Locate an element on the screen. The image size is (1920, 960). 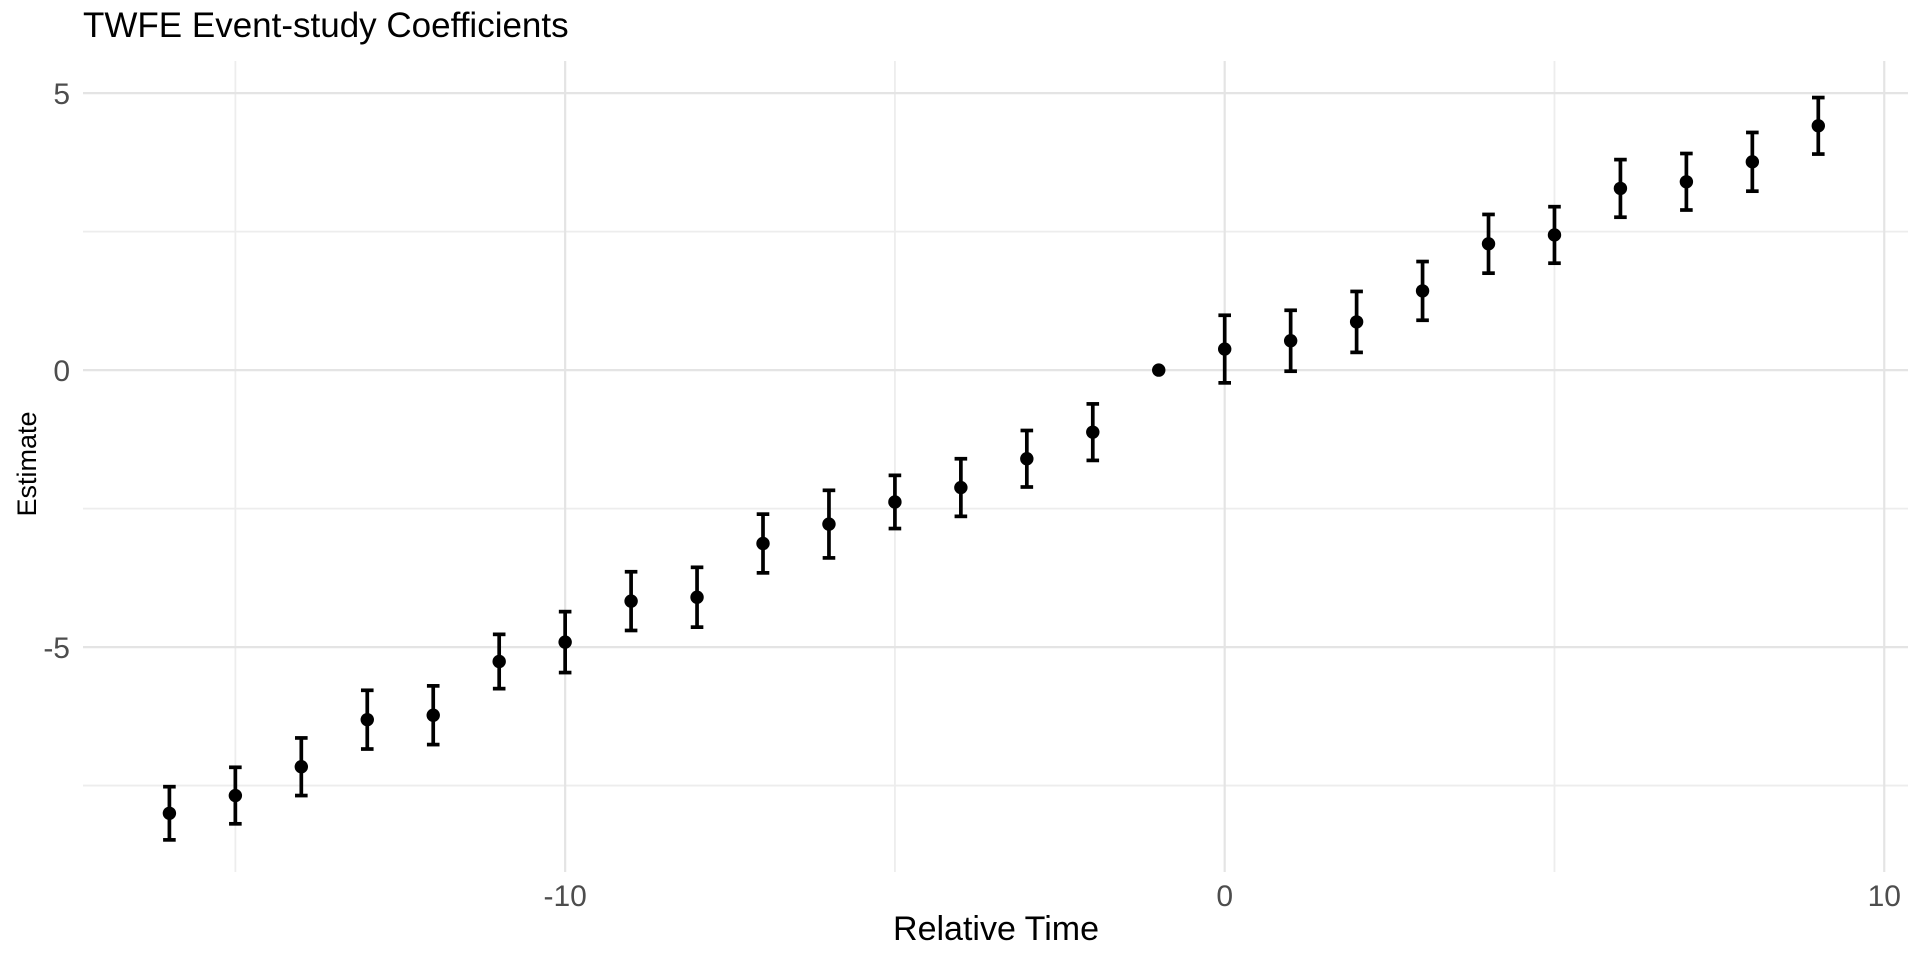
x-tick-label: 0 is located at coordinates (1224, 896).